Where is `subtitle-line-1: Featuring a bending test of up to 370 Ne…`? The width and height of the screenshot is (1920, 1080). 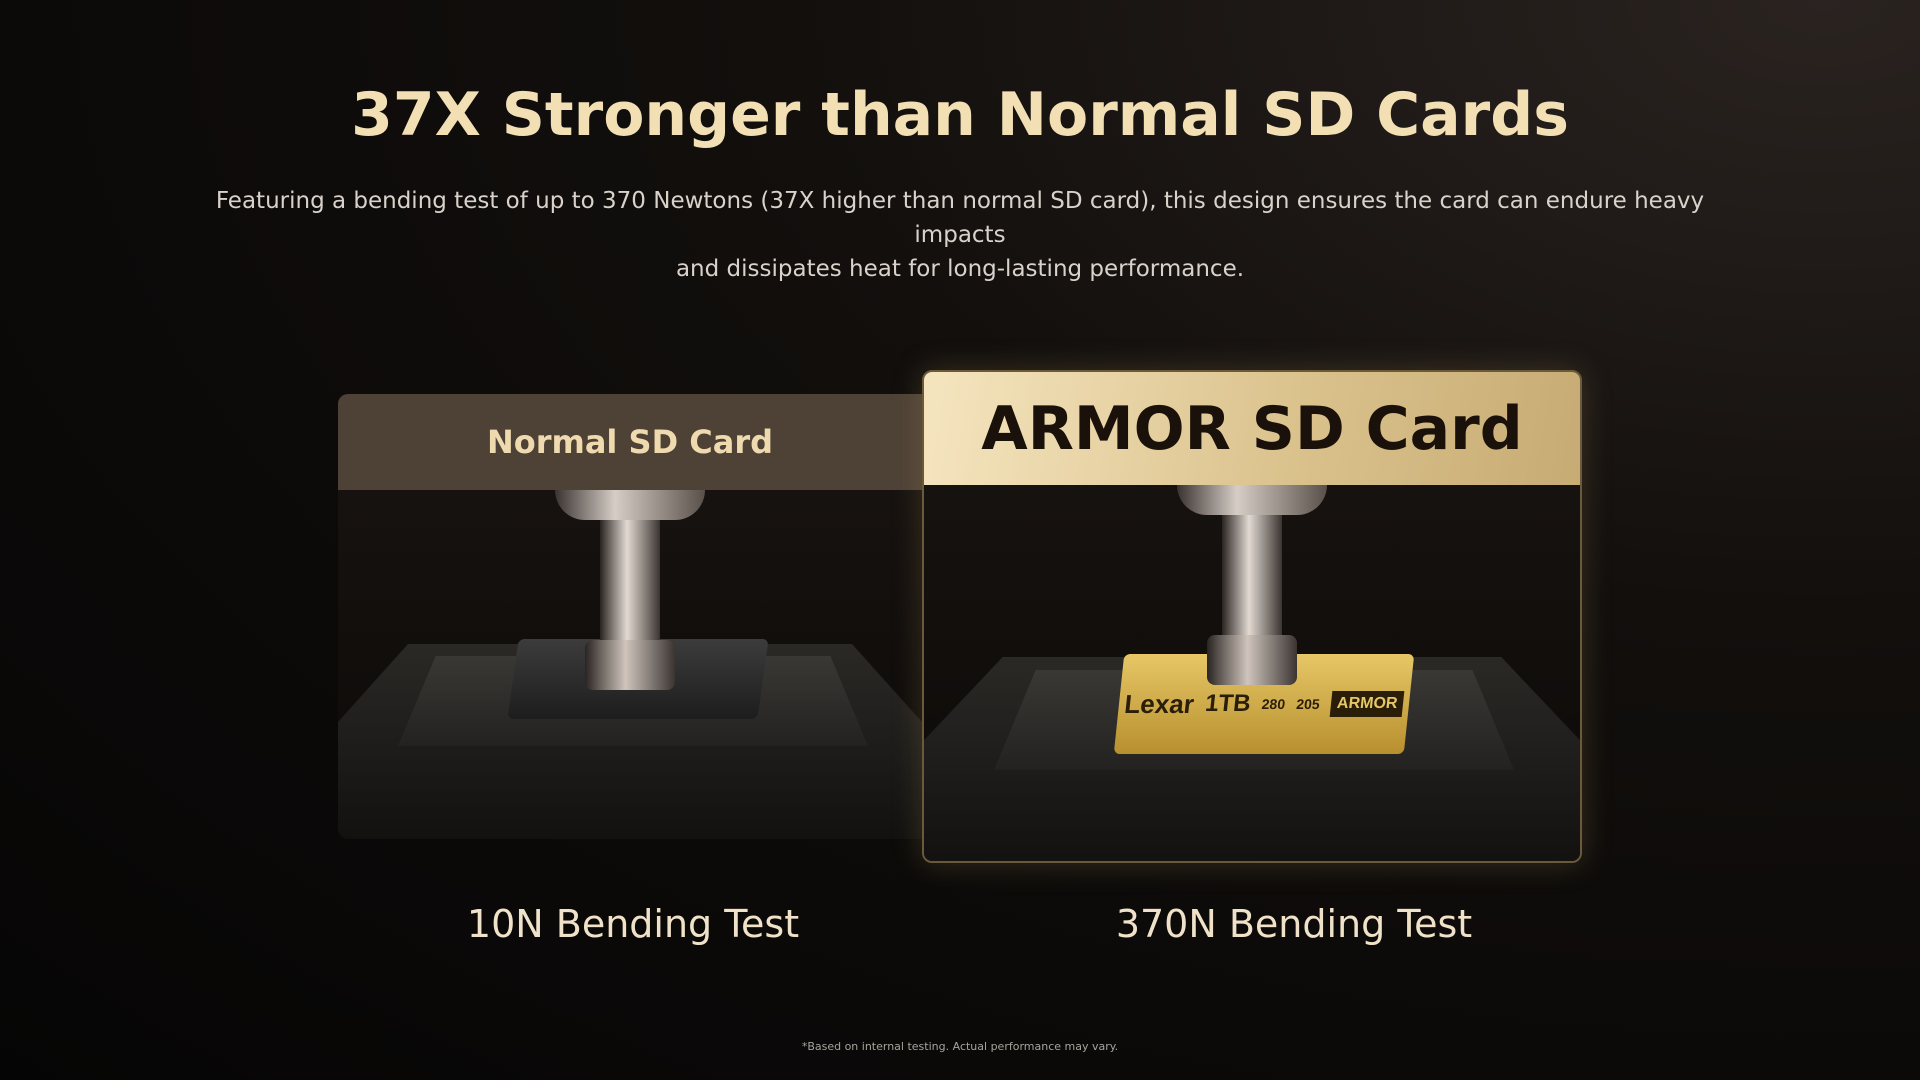
subtitle-line-1: Featuring a bending test of up to 370 Ne… is located at coordinates (960, 218).